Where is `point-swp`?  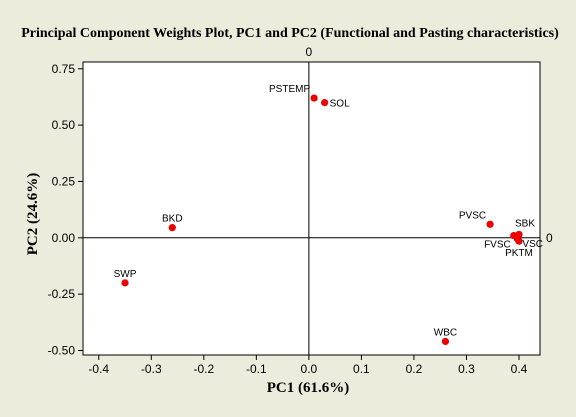 point-swp is located at coordinates (125, 283).